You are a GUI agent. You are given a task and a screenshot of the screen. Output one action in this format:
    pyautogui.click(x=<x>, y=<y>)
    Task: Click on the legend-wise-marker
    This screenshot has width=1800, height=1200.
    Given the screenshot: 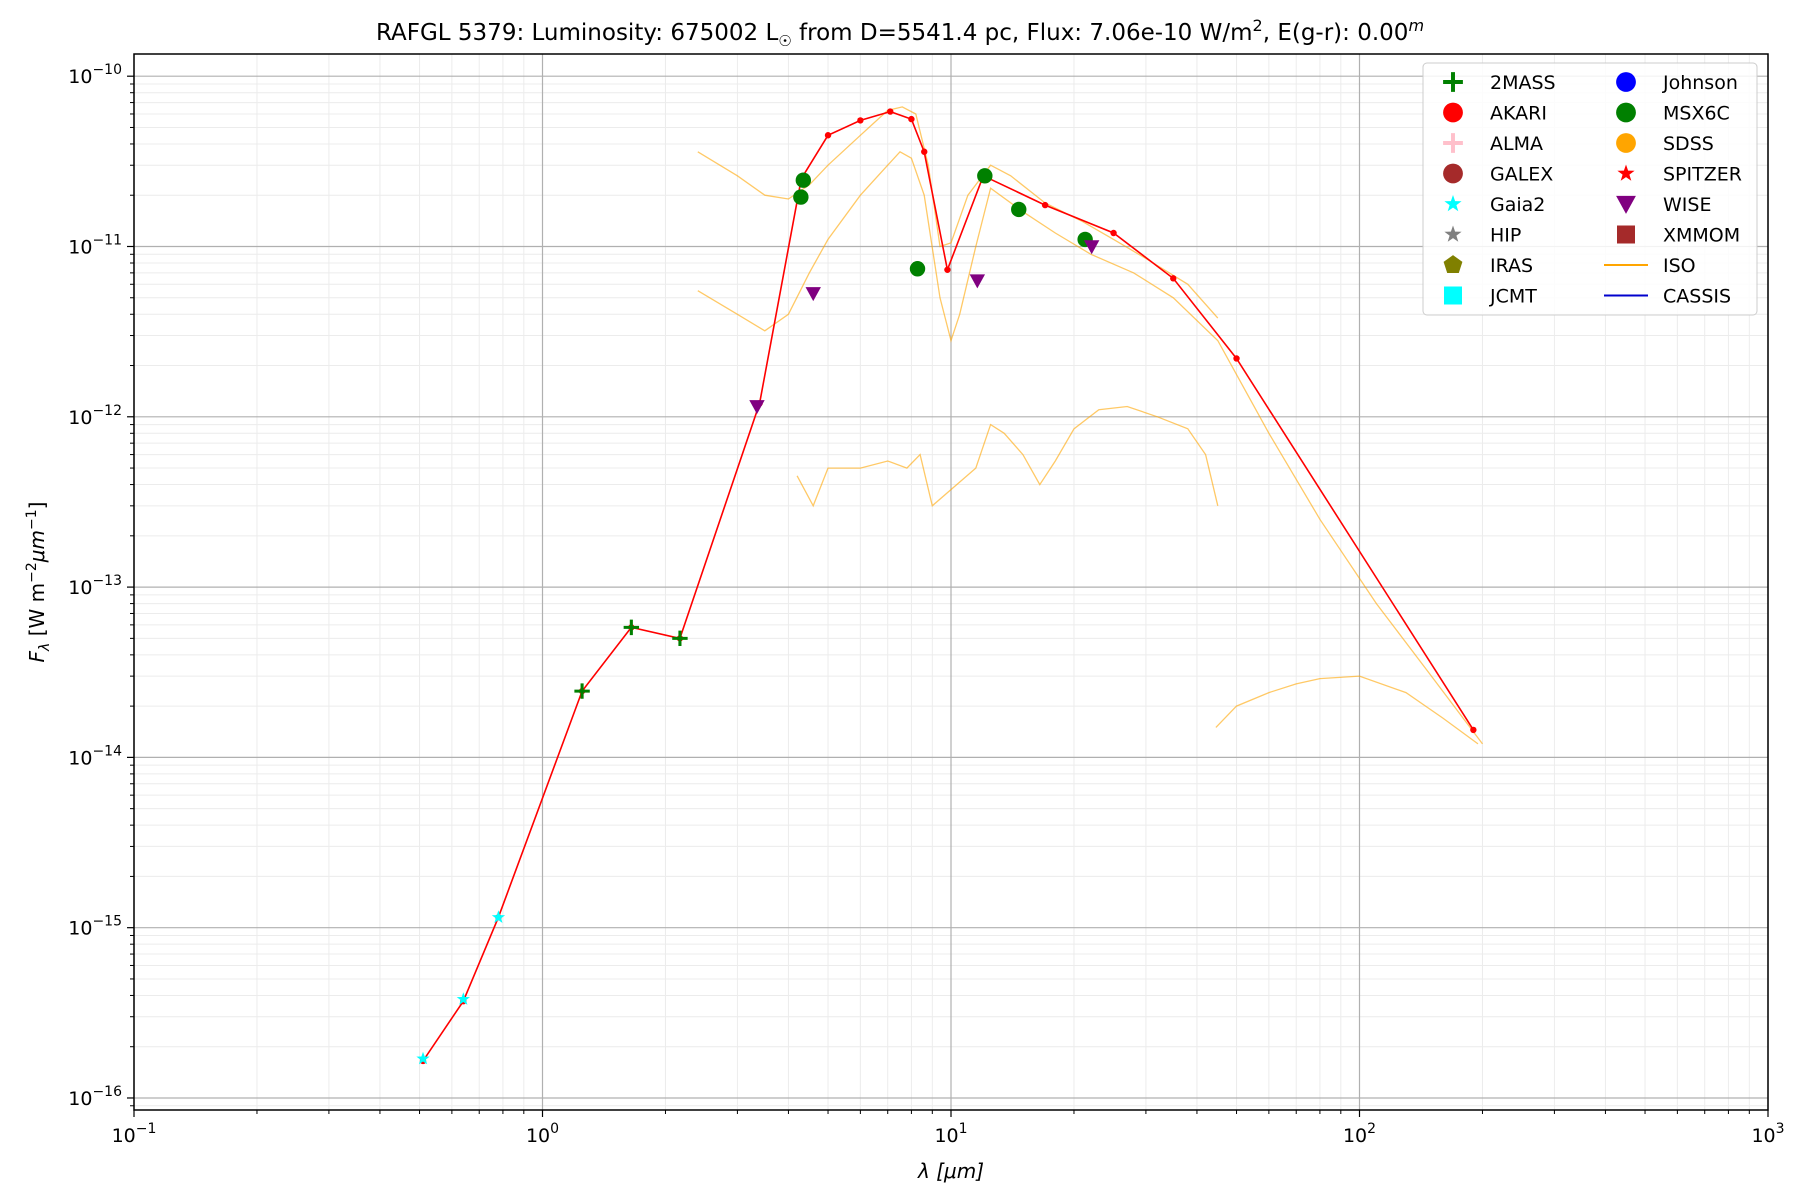 What is the action you would take?
    pyautogui.click(x=1626, y=204)
    